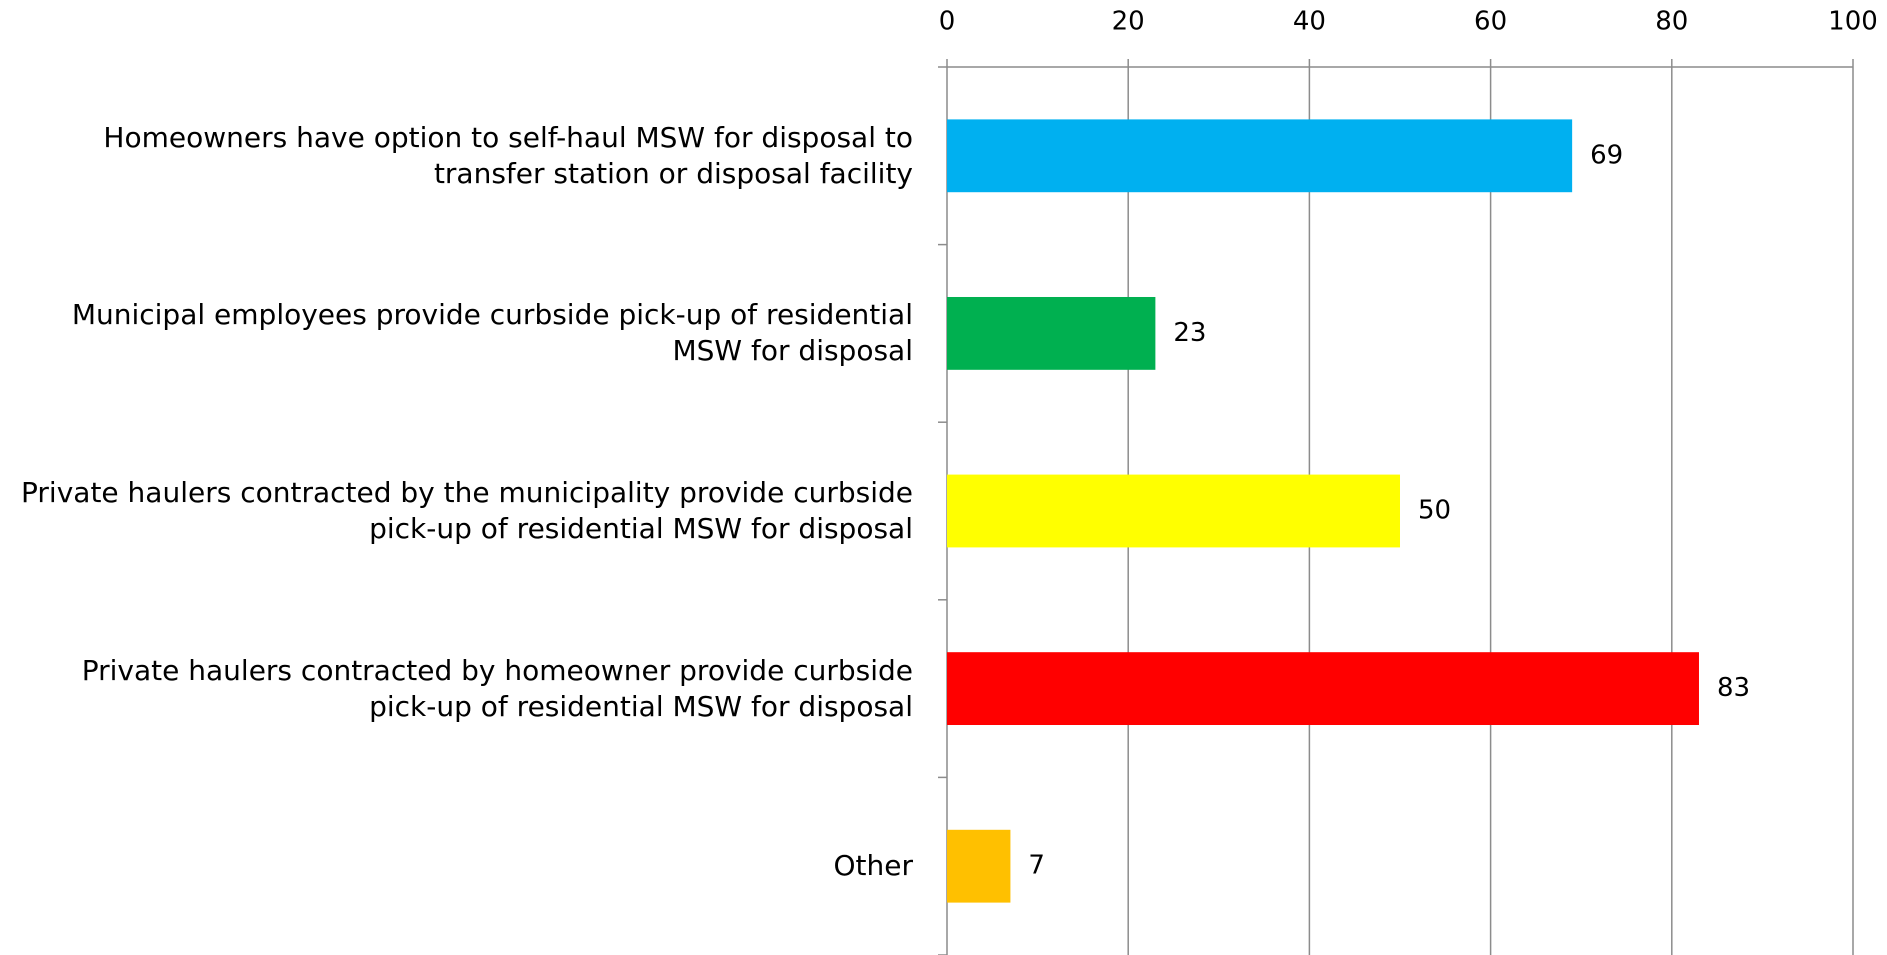 The width and height of the screenshot is (1887, 955). Describe the element at coordinates (1671, 22) in the screenshot. I see `x-tick-label: 80` at that location.